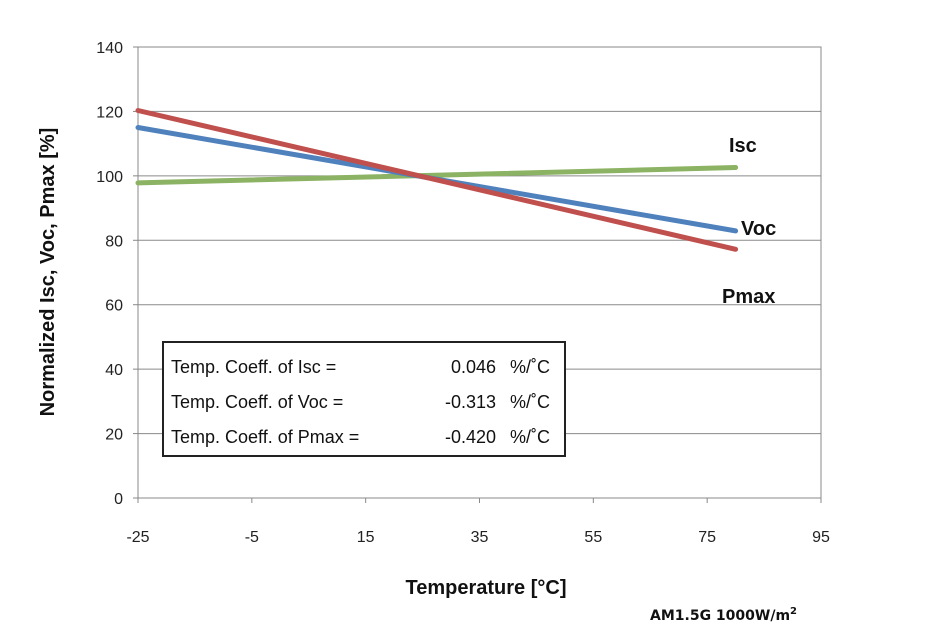 This screenshot has width=933, height=633. Describe the element at coordinates (748, 297) in the screenshot. I see `series-label-pmax: Pmax` at that location.